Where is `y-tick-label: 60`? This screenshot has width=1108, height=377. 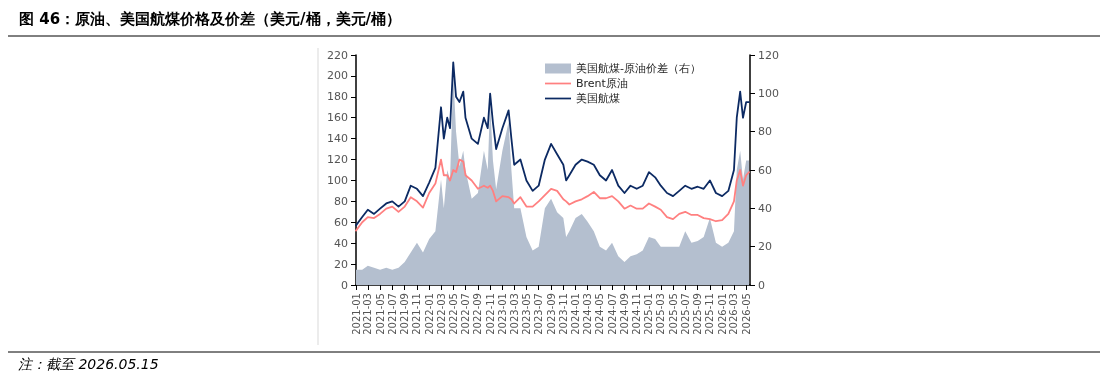
y-tick-label: 60 is located at coordinates (341, 222).